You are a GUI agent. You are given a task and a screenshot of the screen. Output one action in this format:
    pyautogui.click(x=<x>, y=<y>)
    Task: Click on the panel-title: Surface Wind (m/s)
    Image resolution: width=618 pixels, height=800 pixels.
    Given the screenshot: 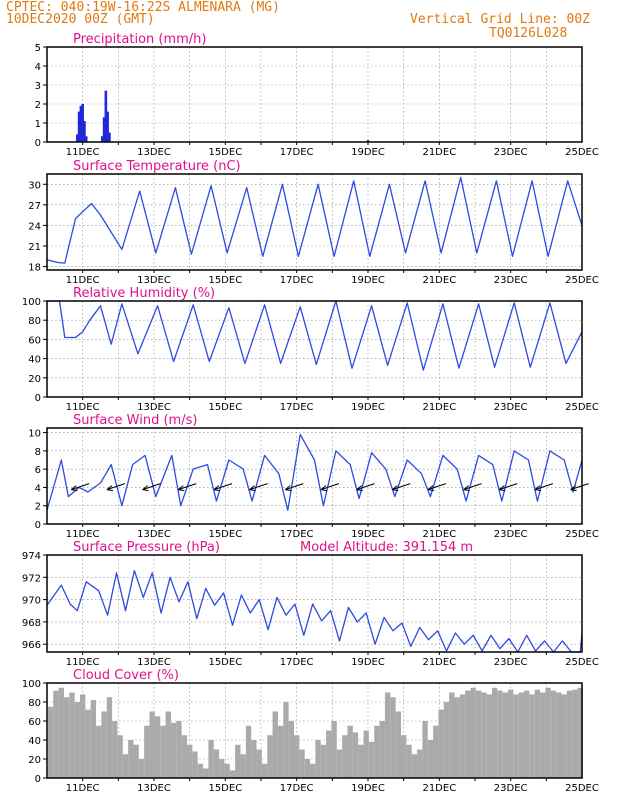 What is the action you would take?
    pyautogui.click(x=135, y=420)
    